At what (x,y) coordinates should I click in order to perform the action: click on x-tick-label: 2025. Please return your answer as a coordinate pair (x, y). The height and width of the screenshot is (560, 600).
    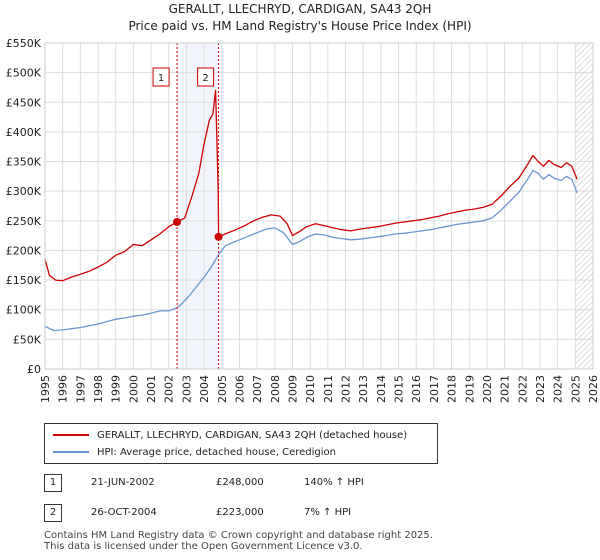
    Looking at the image, I should click on (575, 389).